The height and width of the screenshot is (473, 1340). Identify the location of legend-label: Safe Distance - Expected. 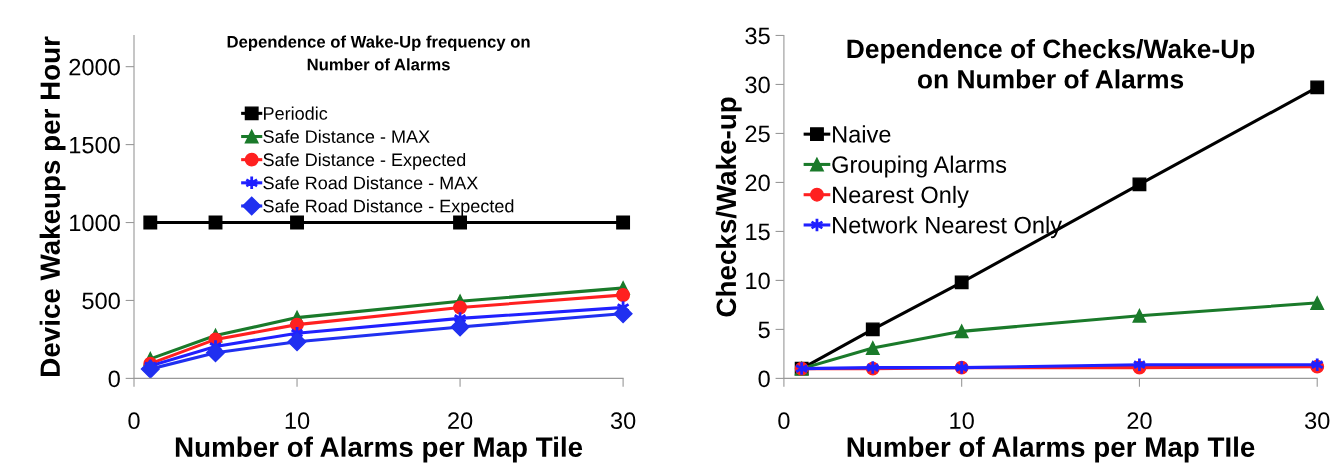
(364, 161).